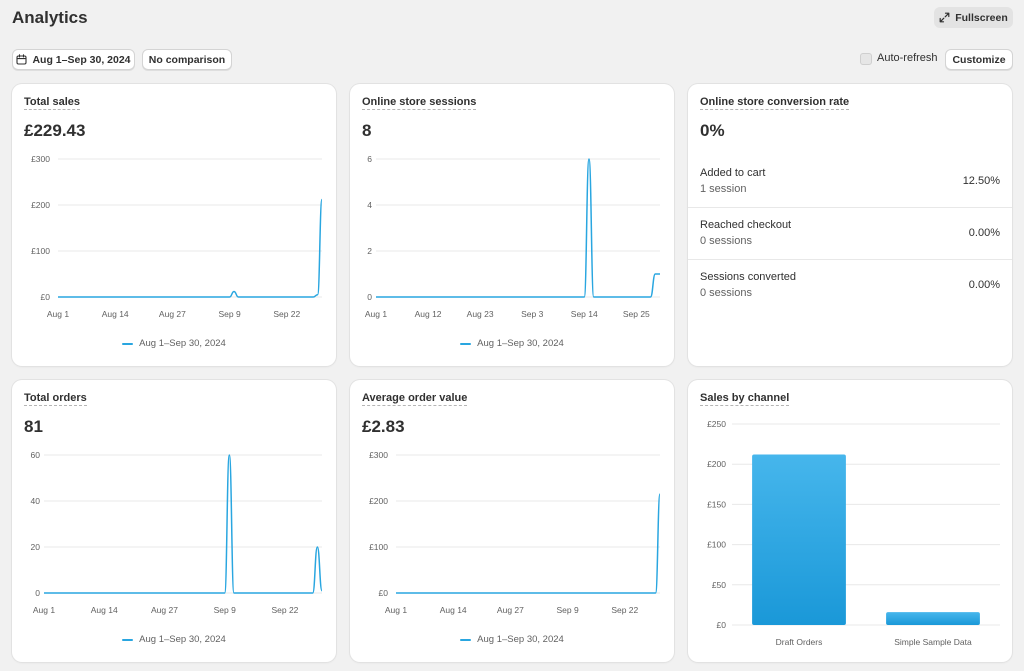 This screenshot has width=1024, height=671. I want to click on y-tick-label: £250, so click(716, 424).